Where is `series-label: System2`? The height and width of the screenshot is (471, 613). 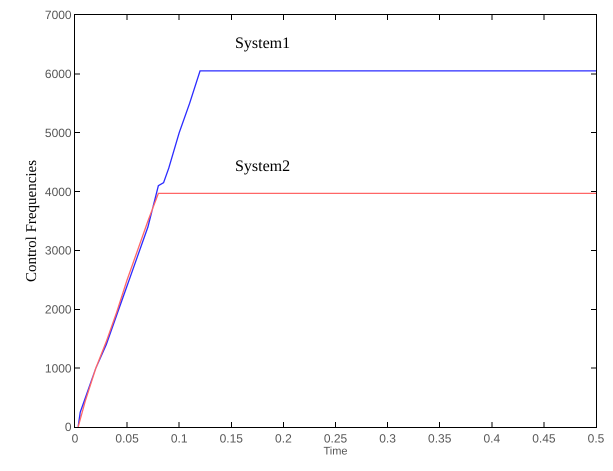 series-label: System2 is located at coordinates (262, 166).